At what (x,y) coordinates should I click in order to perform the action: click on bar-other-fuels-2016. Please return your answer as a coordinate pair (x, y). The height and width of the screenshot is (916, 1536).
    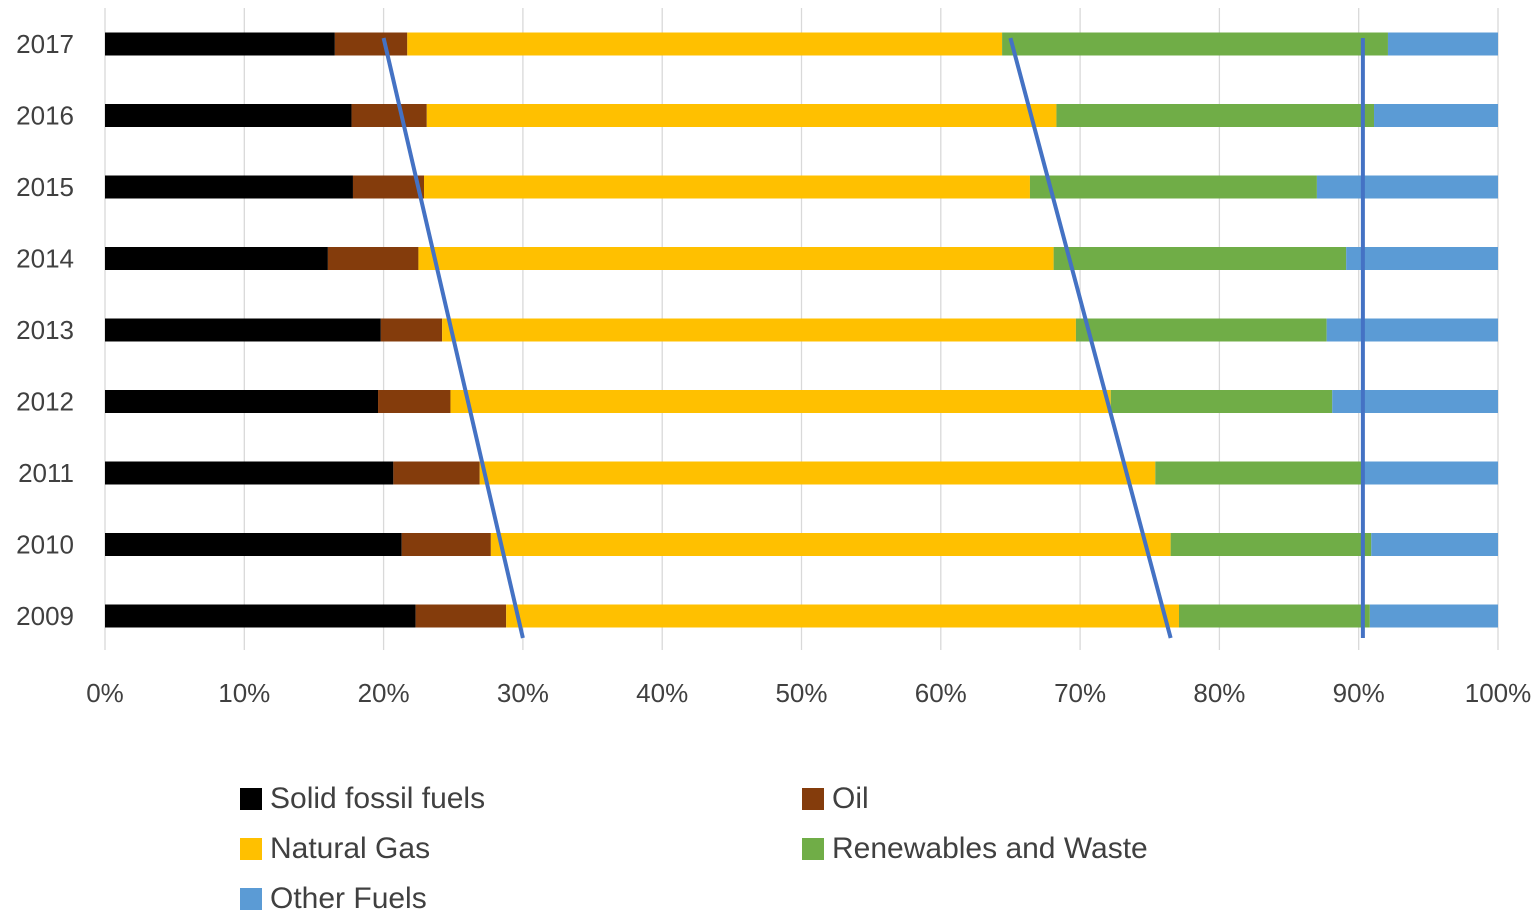
    Looking at the image, I should click on (1436, 115).